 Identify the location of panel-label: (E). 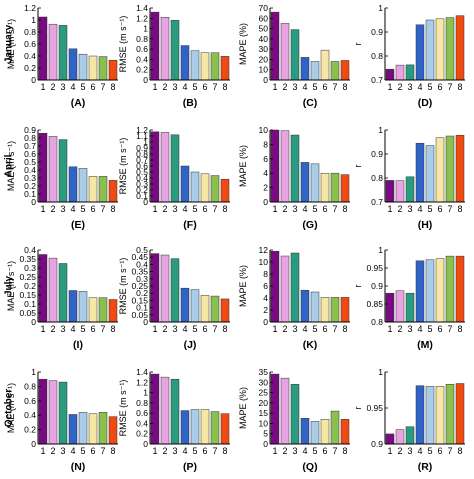
(78, 225).